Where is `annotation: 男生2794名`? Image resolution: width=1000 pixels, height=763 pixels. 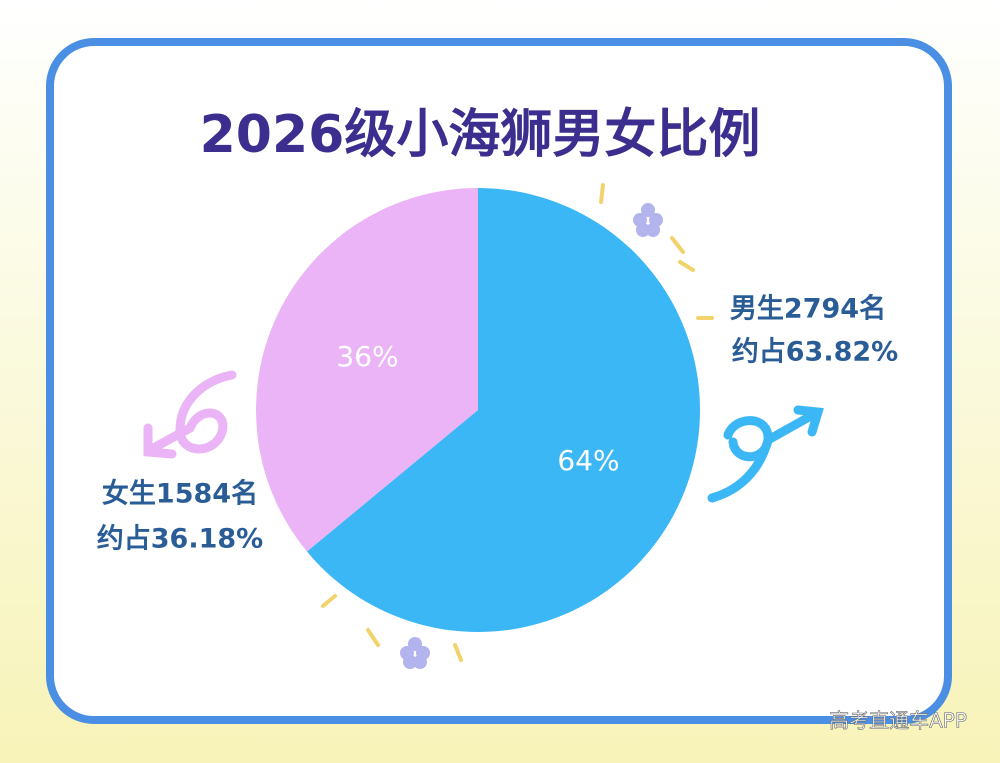 annotation: 男生2794名 is located at coordinates (808, 309).